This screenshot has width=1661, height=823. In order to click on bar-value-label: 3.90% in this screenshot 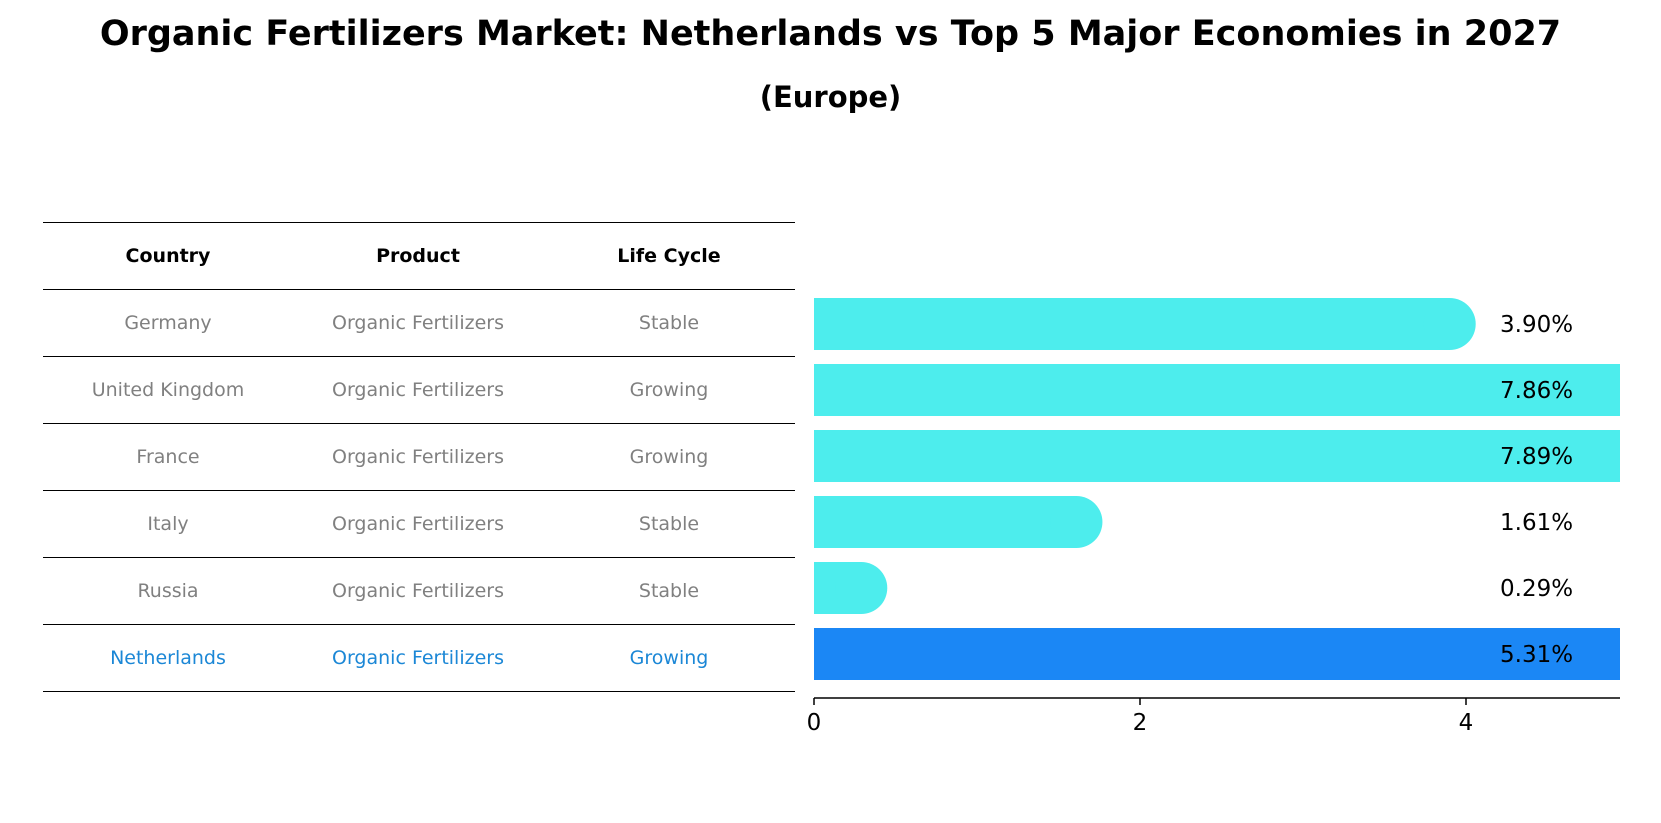, I will do `click(1536, 325)`.